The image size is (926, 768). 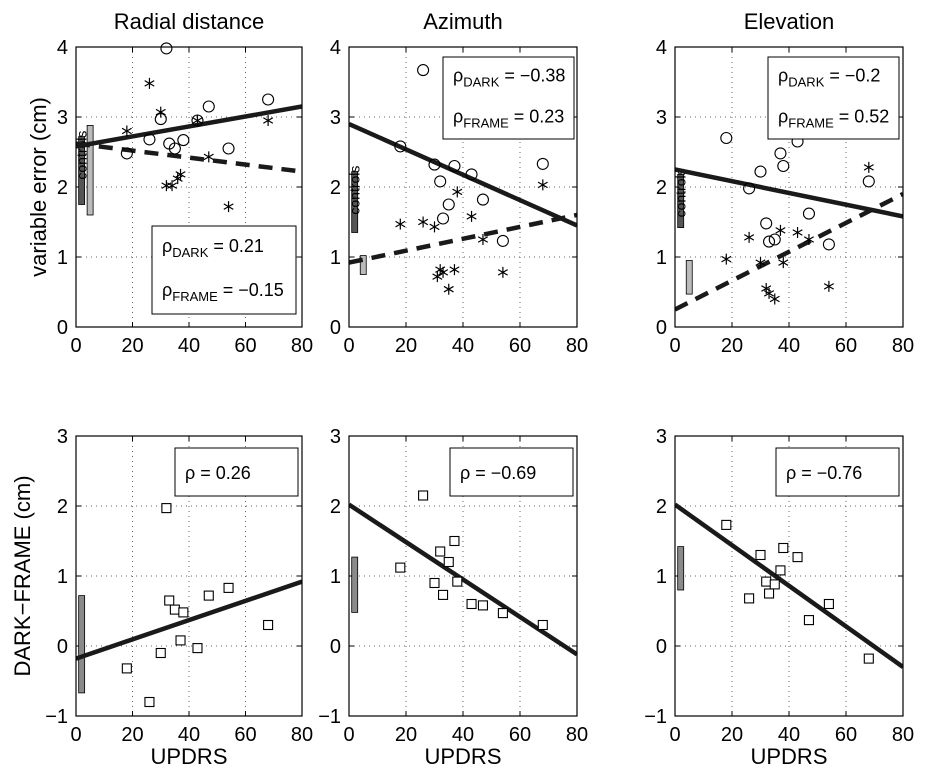 I want to click on y-tick-label: 4, so click(x=62, y=48).